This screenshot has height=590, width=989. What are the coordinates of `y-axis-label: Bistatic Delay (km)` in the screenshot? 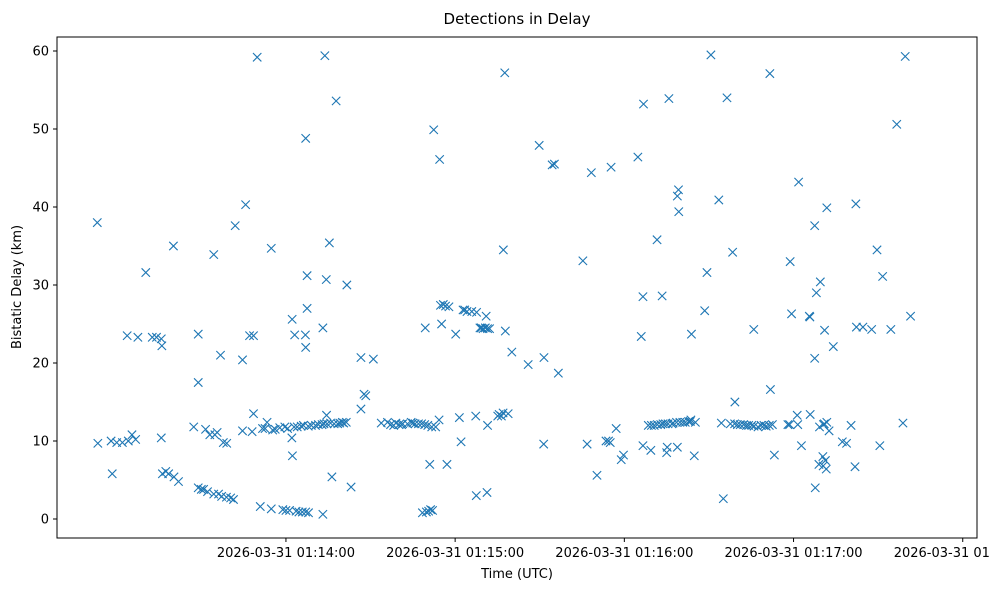 It's located at (17, 287).